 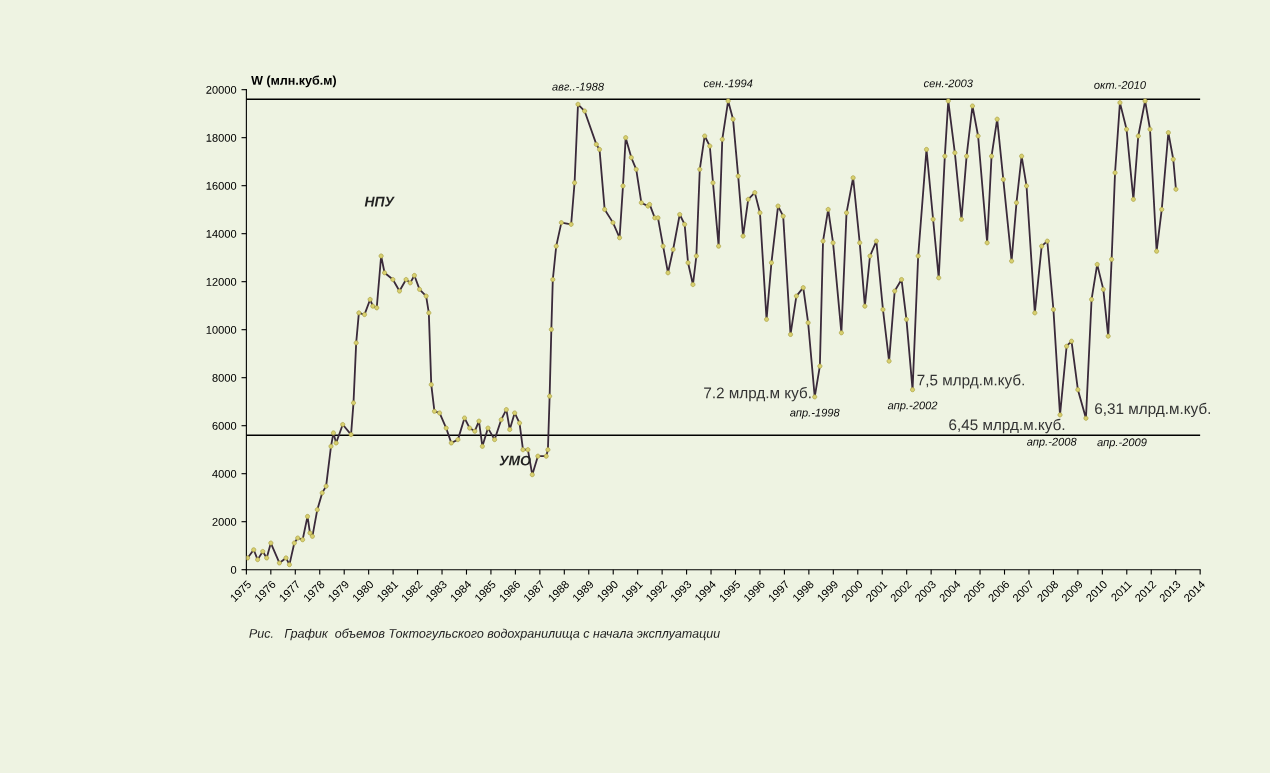 I want to click on y-axis-title: W (млн.куб.м), so click(x=293, y=81).